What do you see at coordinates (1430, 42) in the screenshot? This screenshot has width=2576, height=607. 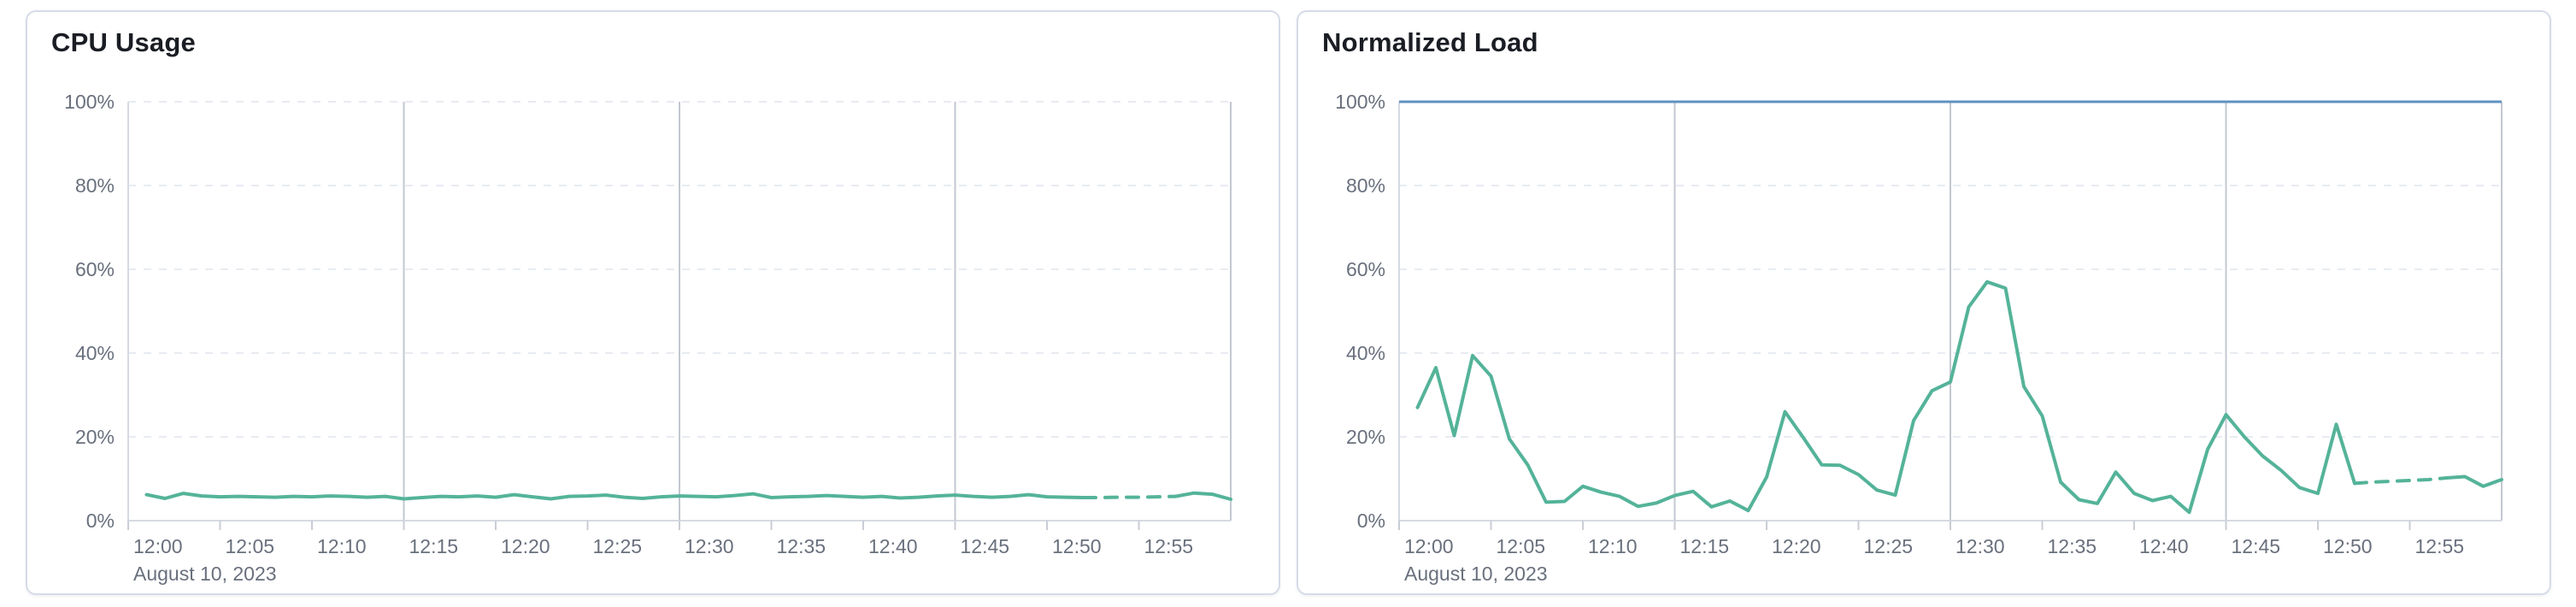 I see `panel-title-normalized-load: Normalized Load` at bounding box center [1430, 42].